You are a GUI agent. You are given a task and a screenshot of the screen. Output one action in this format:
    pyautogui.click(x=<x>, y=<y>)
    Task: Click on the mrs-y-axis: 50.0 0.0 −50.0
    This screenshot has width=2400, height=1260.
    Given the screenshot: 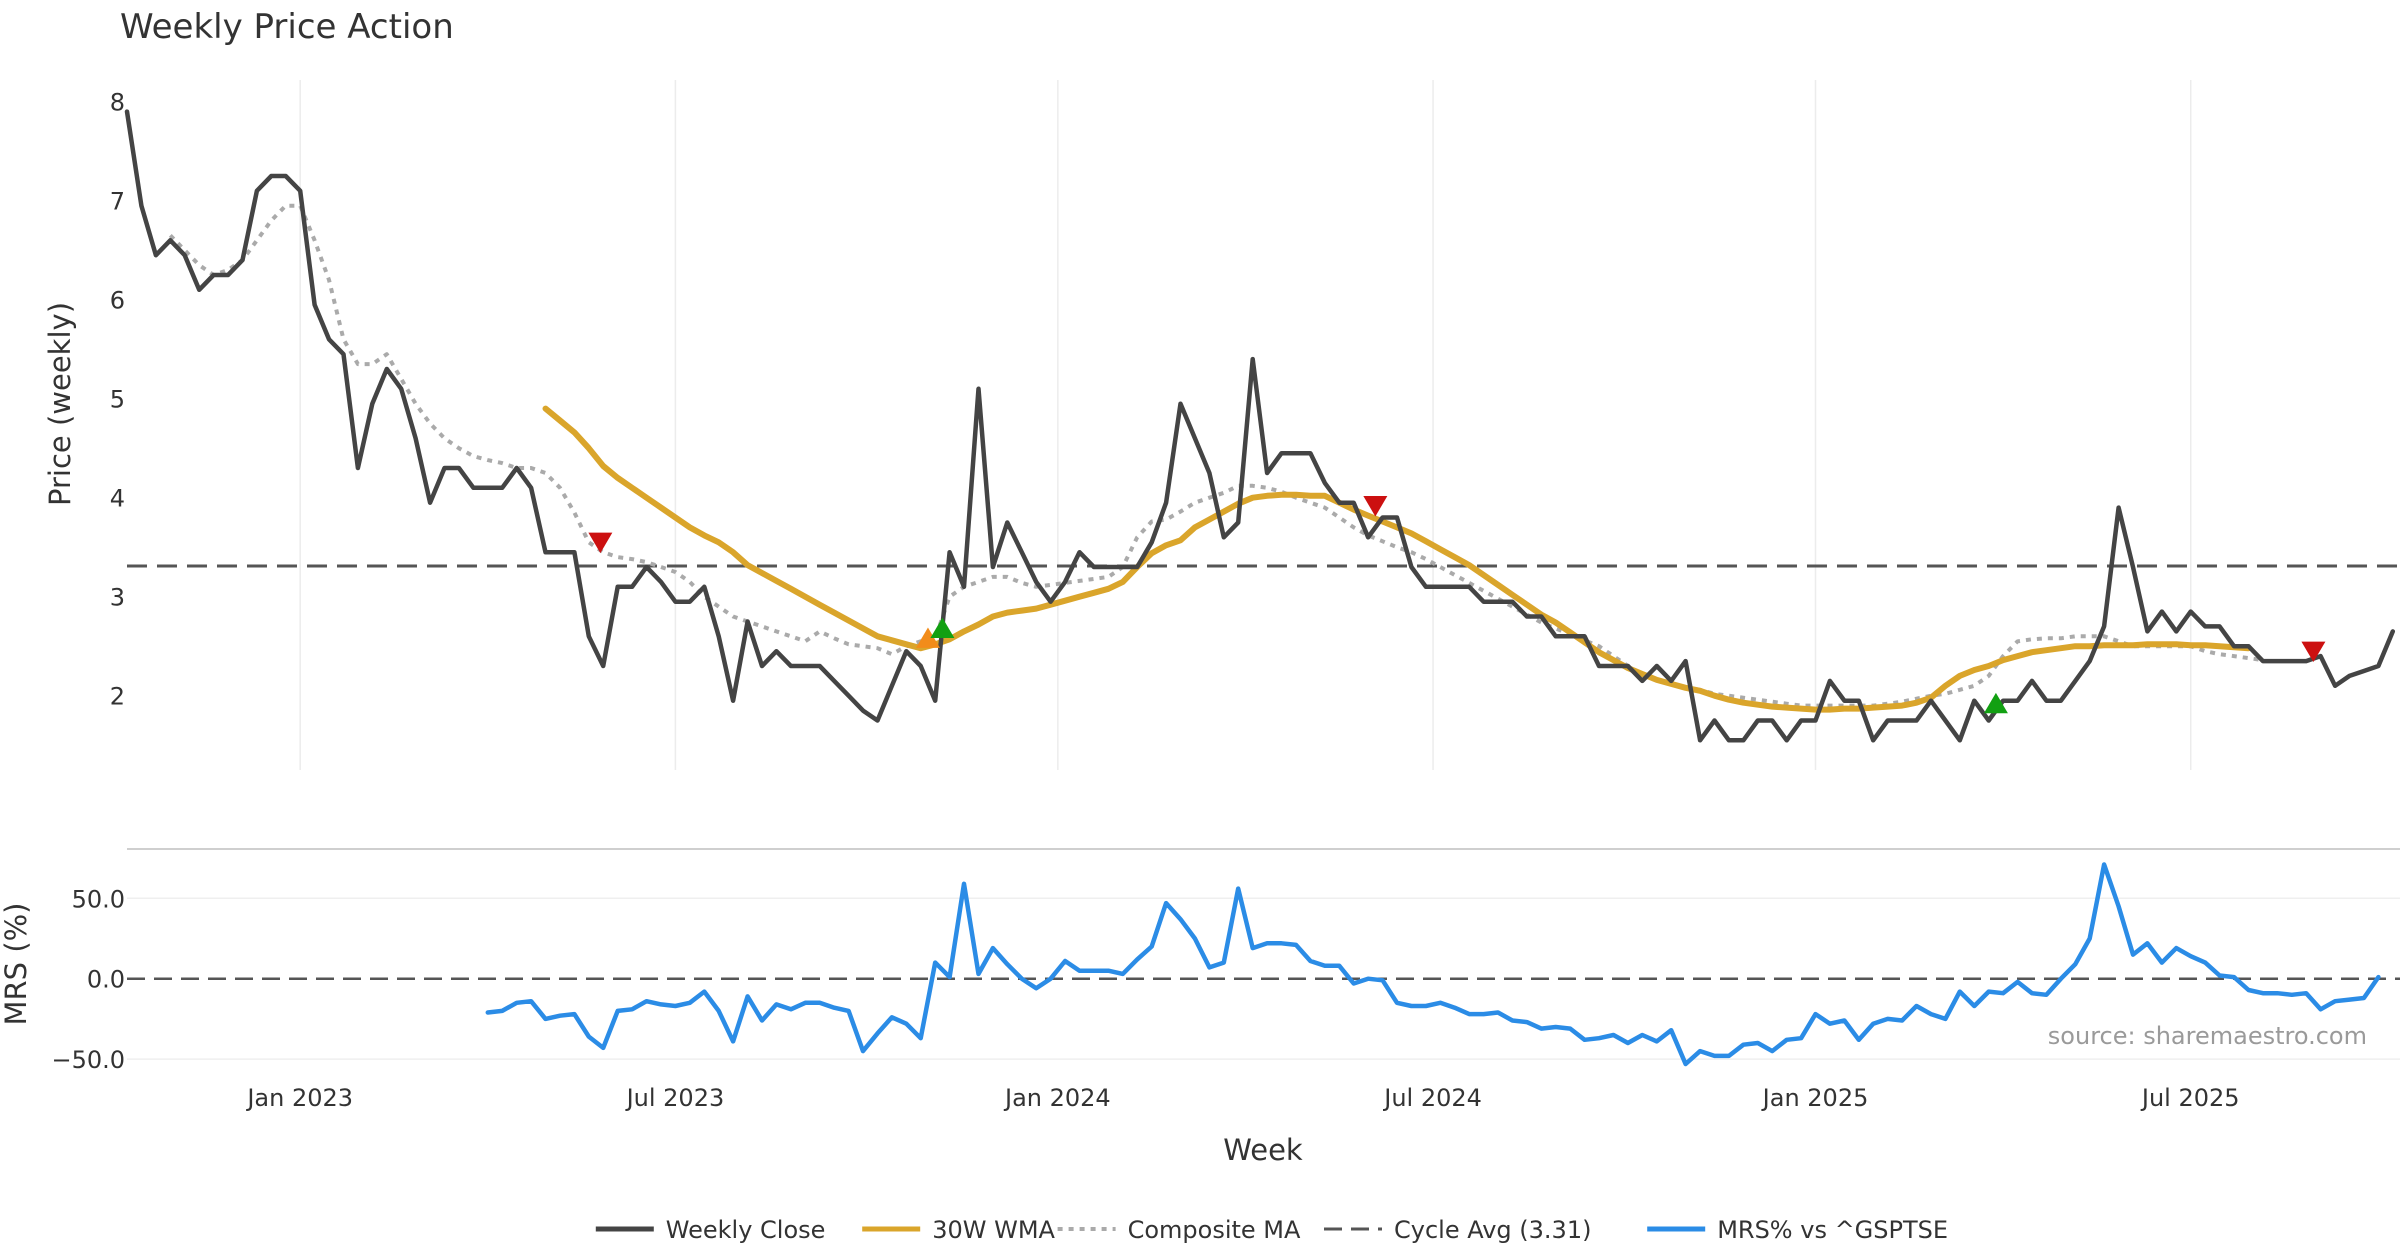 What is the action you would take?
    pyautogui.click(x=88, y=979)
    